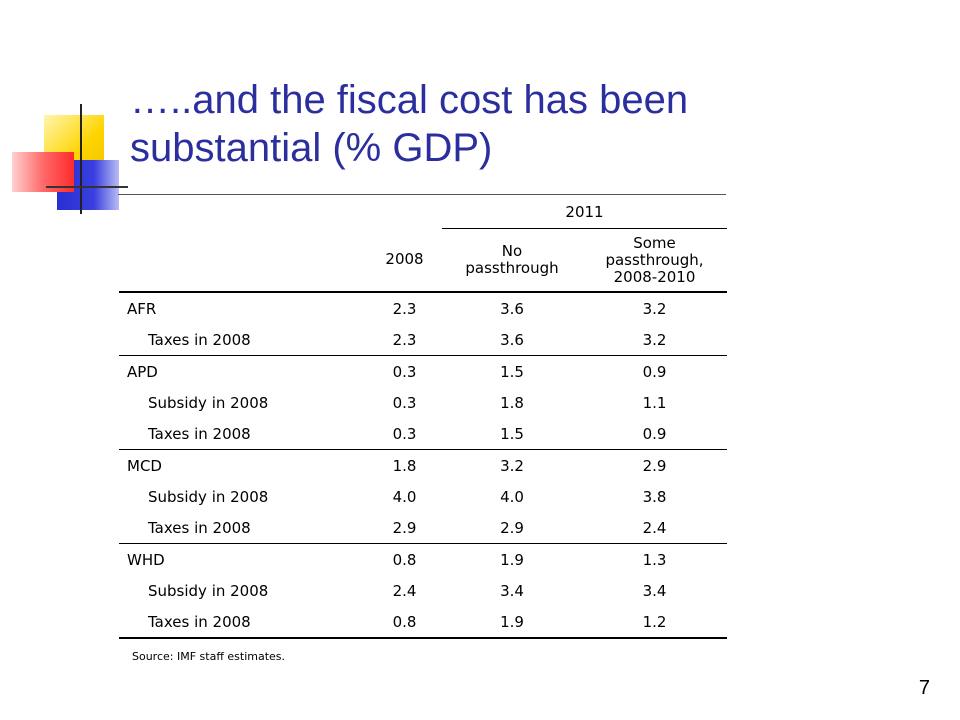 The image size is (960, 720). Describe the element at coordinates (404, 527) in the screenshot. I see `cell-2008: 2.9` at that location.